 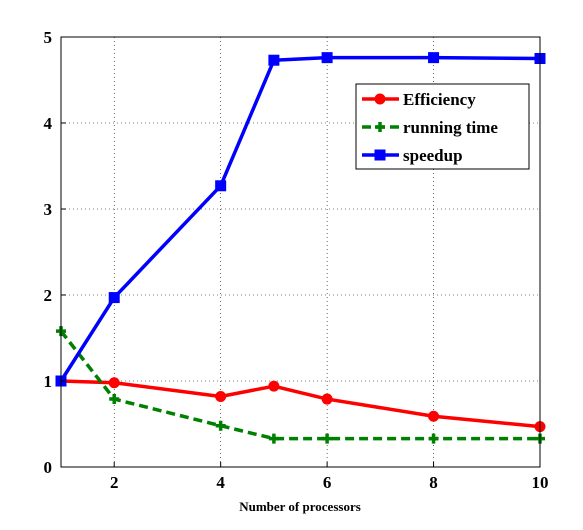 I want to click on legend-label-speedup: speedup, so click(x=433, y=155).